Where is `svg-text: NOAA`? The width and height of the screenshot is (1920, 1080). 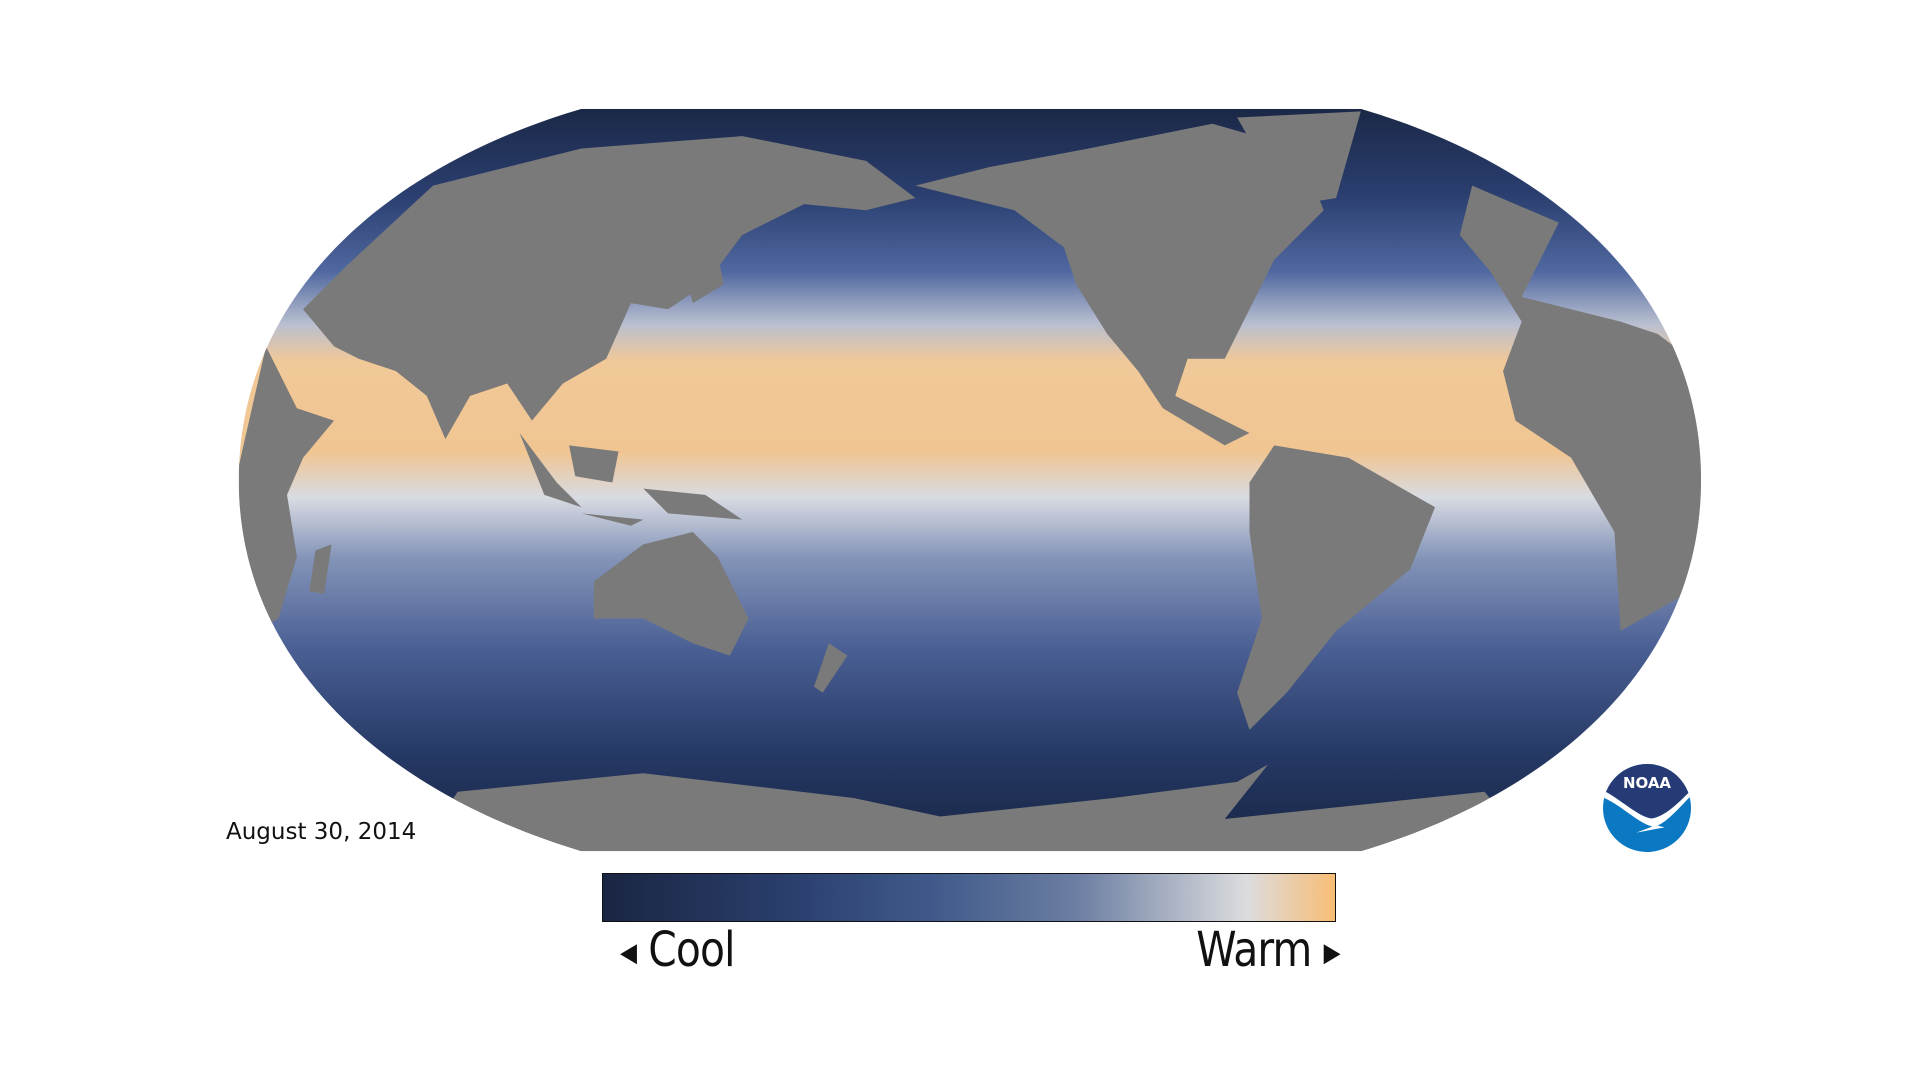 svg-text: NOAA is located at coordinates (1647, 783).